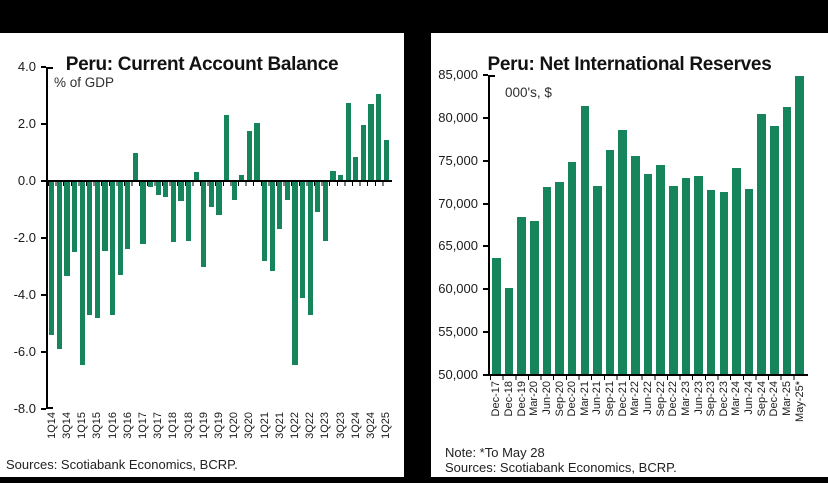 The width and height of the screenshot is (828, 483). I want to click on x-tick-label-3Q23: 3Q23, so click(340, 425).